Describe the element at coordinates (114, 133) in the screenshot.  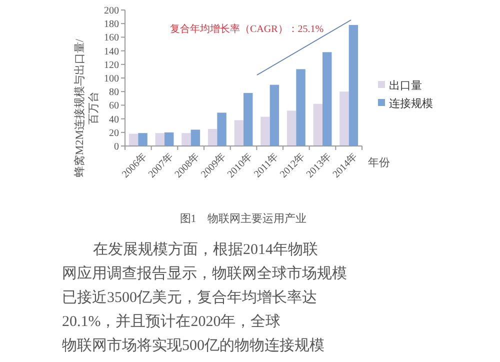
I see `y-tick-label: 20` at that location.